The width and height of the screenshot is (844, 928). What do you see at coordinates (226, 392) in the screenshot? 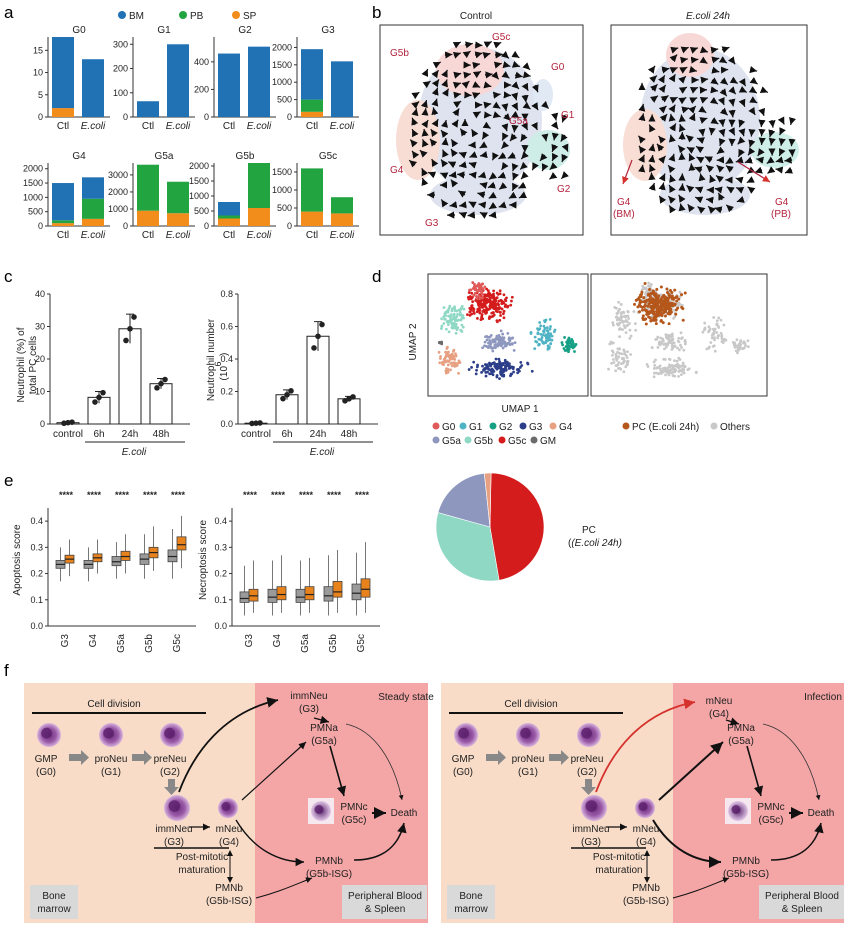
I see `c-tick-label: 0.2` at bounding box center [226, 392].